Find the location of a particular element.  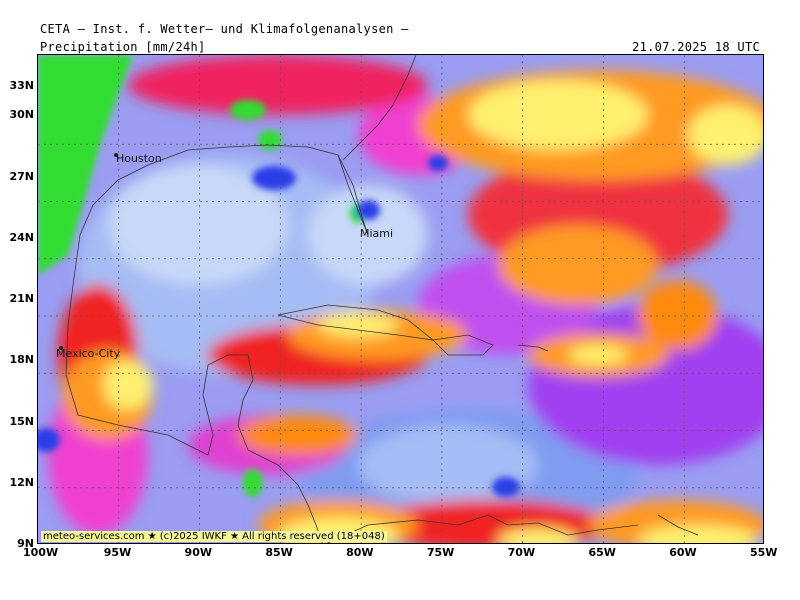

latitude-label: 24N is located at coordinates (21, 237).